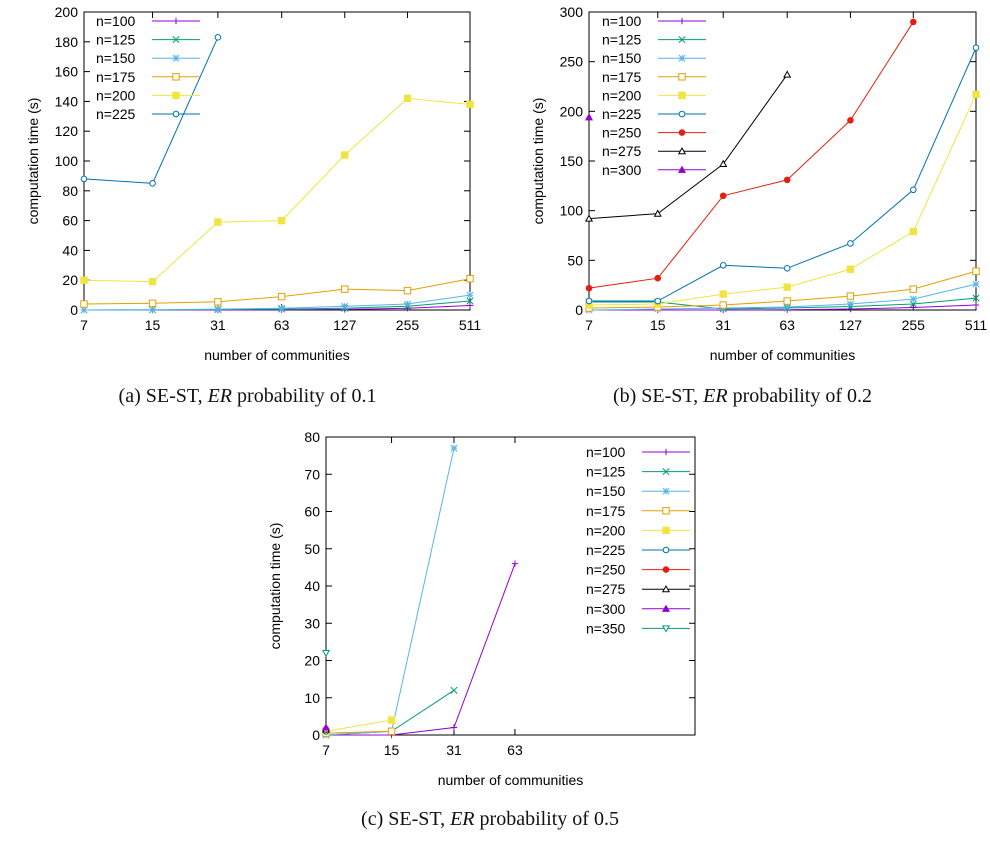 The height and width of the screenshot is (843, 990). What do you see at coordinates (153, 325) in the screenshot?
I see `a-xtick-label-1: 15` at bounding box center [153, 325].